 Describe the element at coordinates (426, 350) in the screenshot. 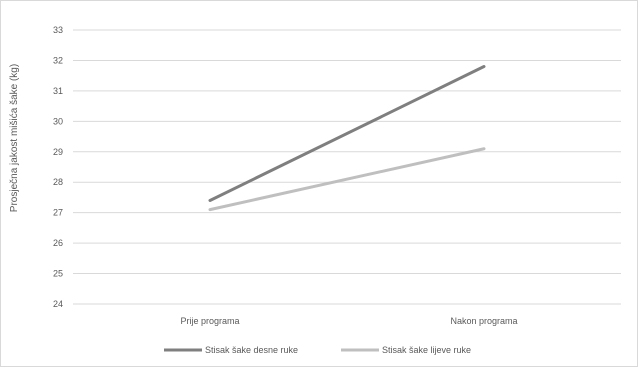

I see `legend-label-2: Stisak šake lijeve ruke` at that location.